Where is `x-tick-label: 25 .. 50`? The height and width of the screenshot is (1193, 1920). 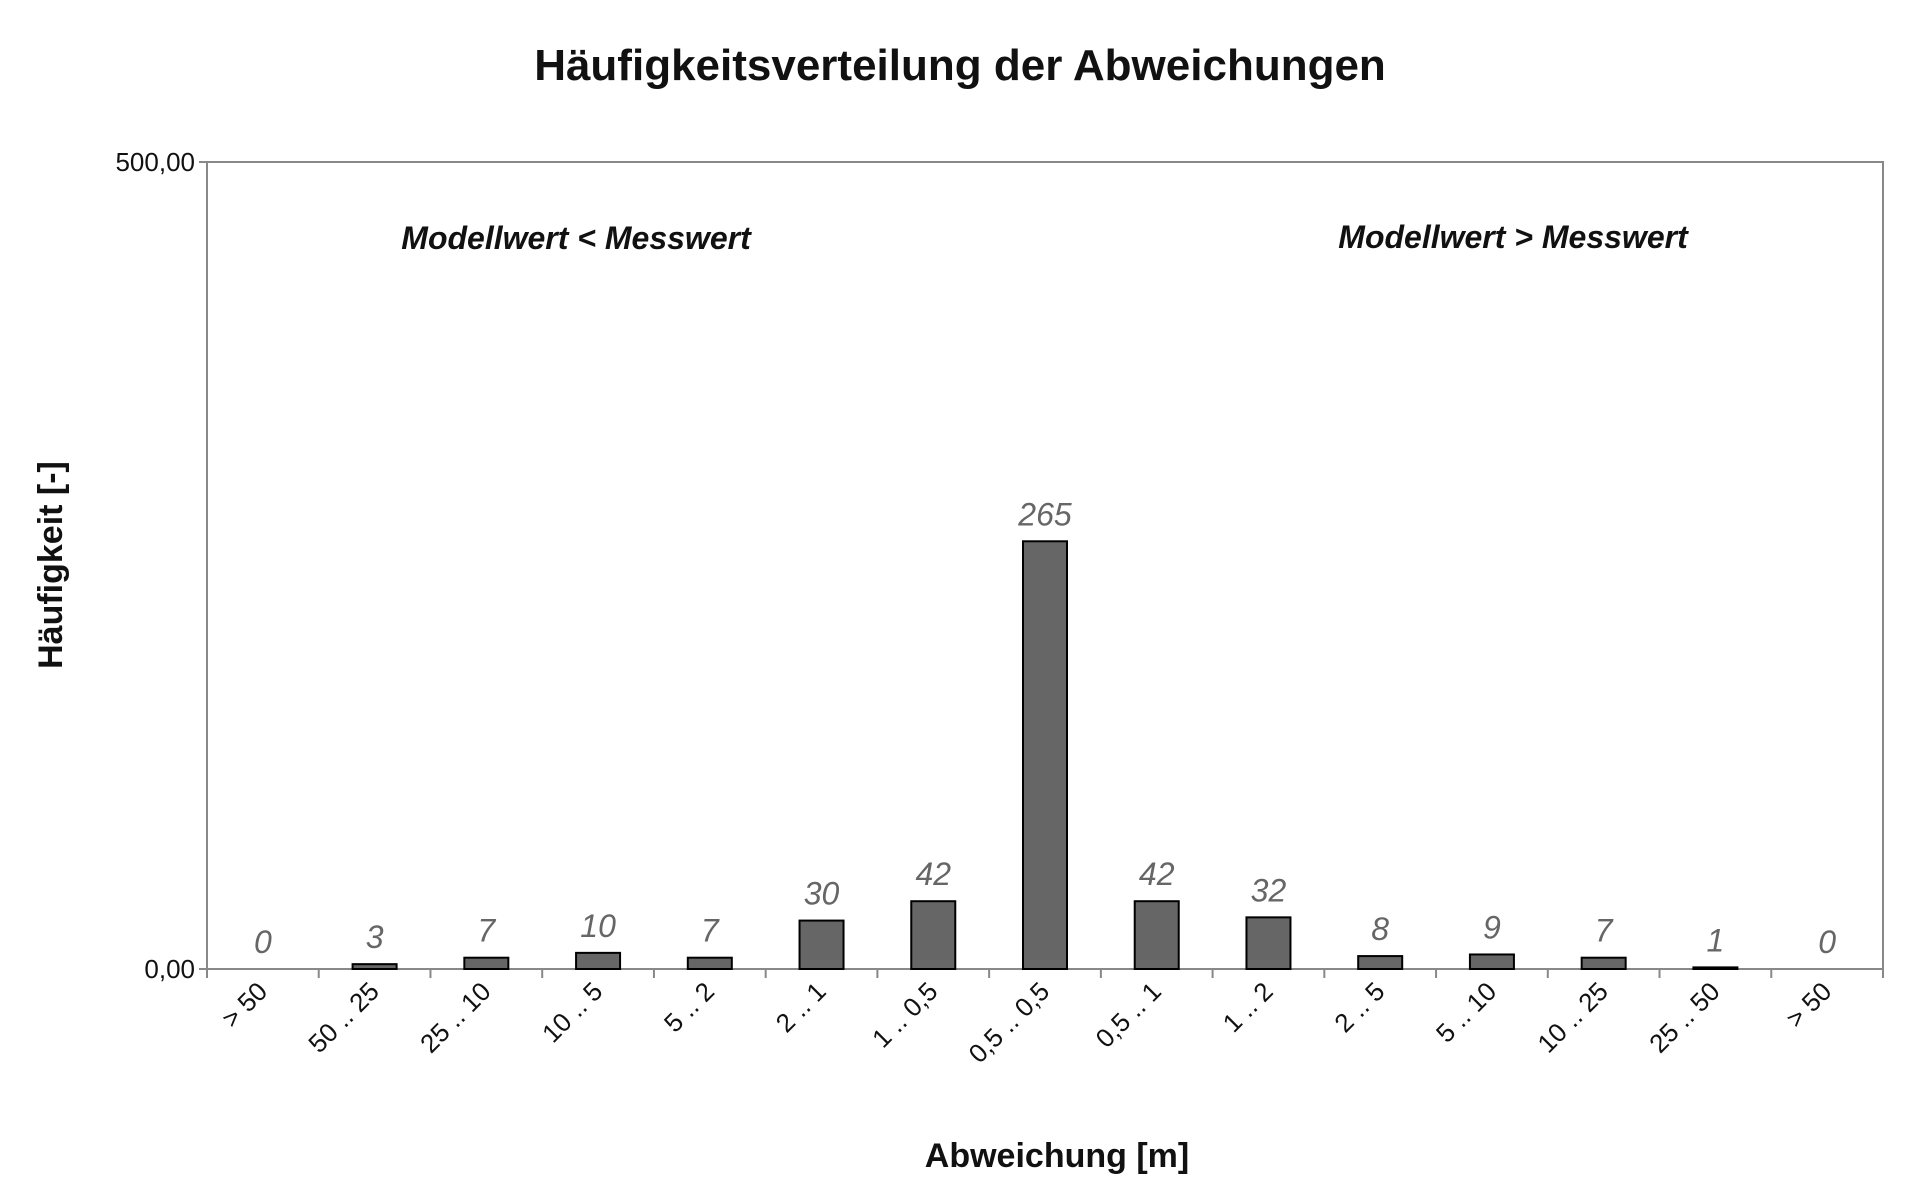 x-tick-label: 25 .. 50 is located at coordinates (1684, 1017).